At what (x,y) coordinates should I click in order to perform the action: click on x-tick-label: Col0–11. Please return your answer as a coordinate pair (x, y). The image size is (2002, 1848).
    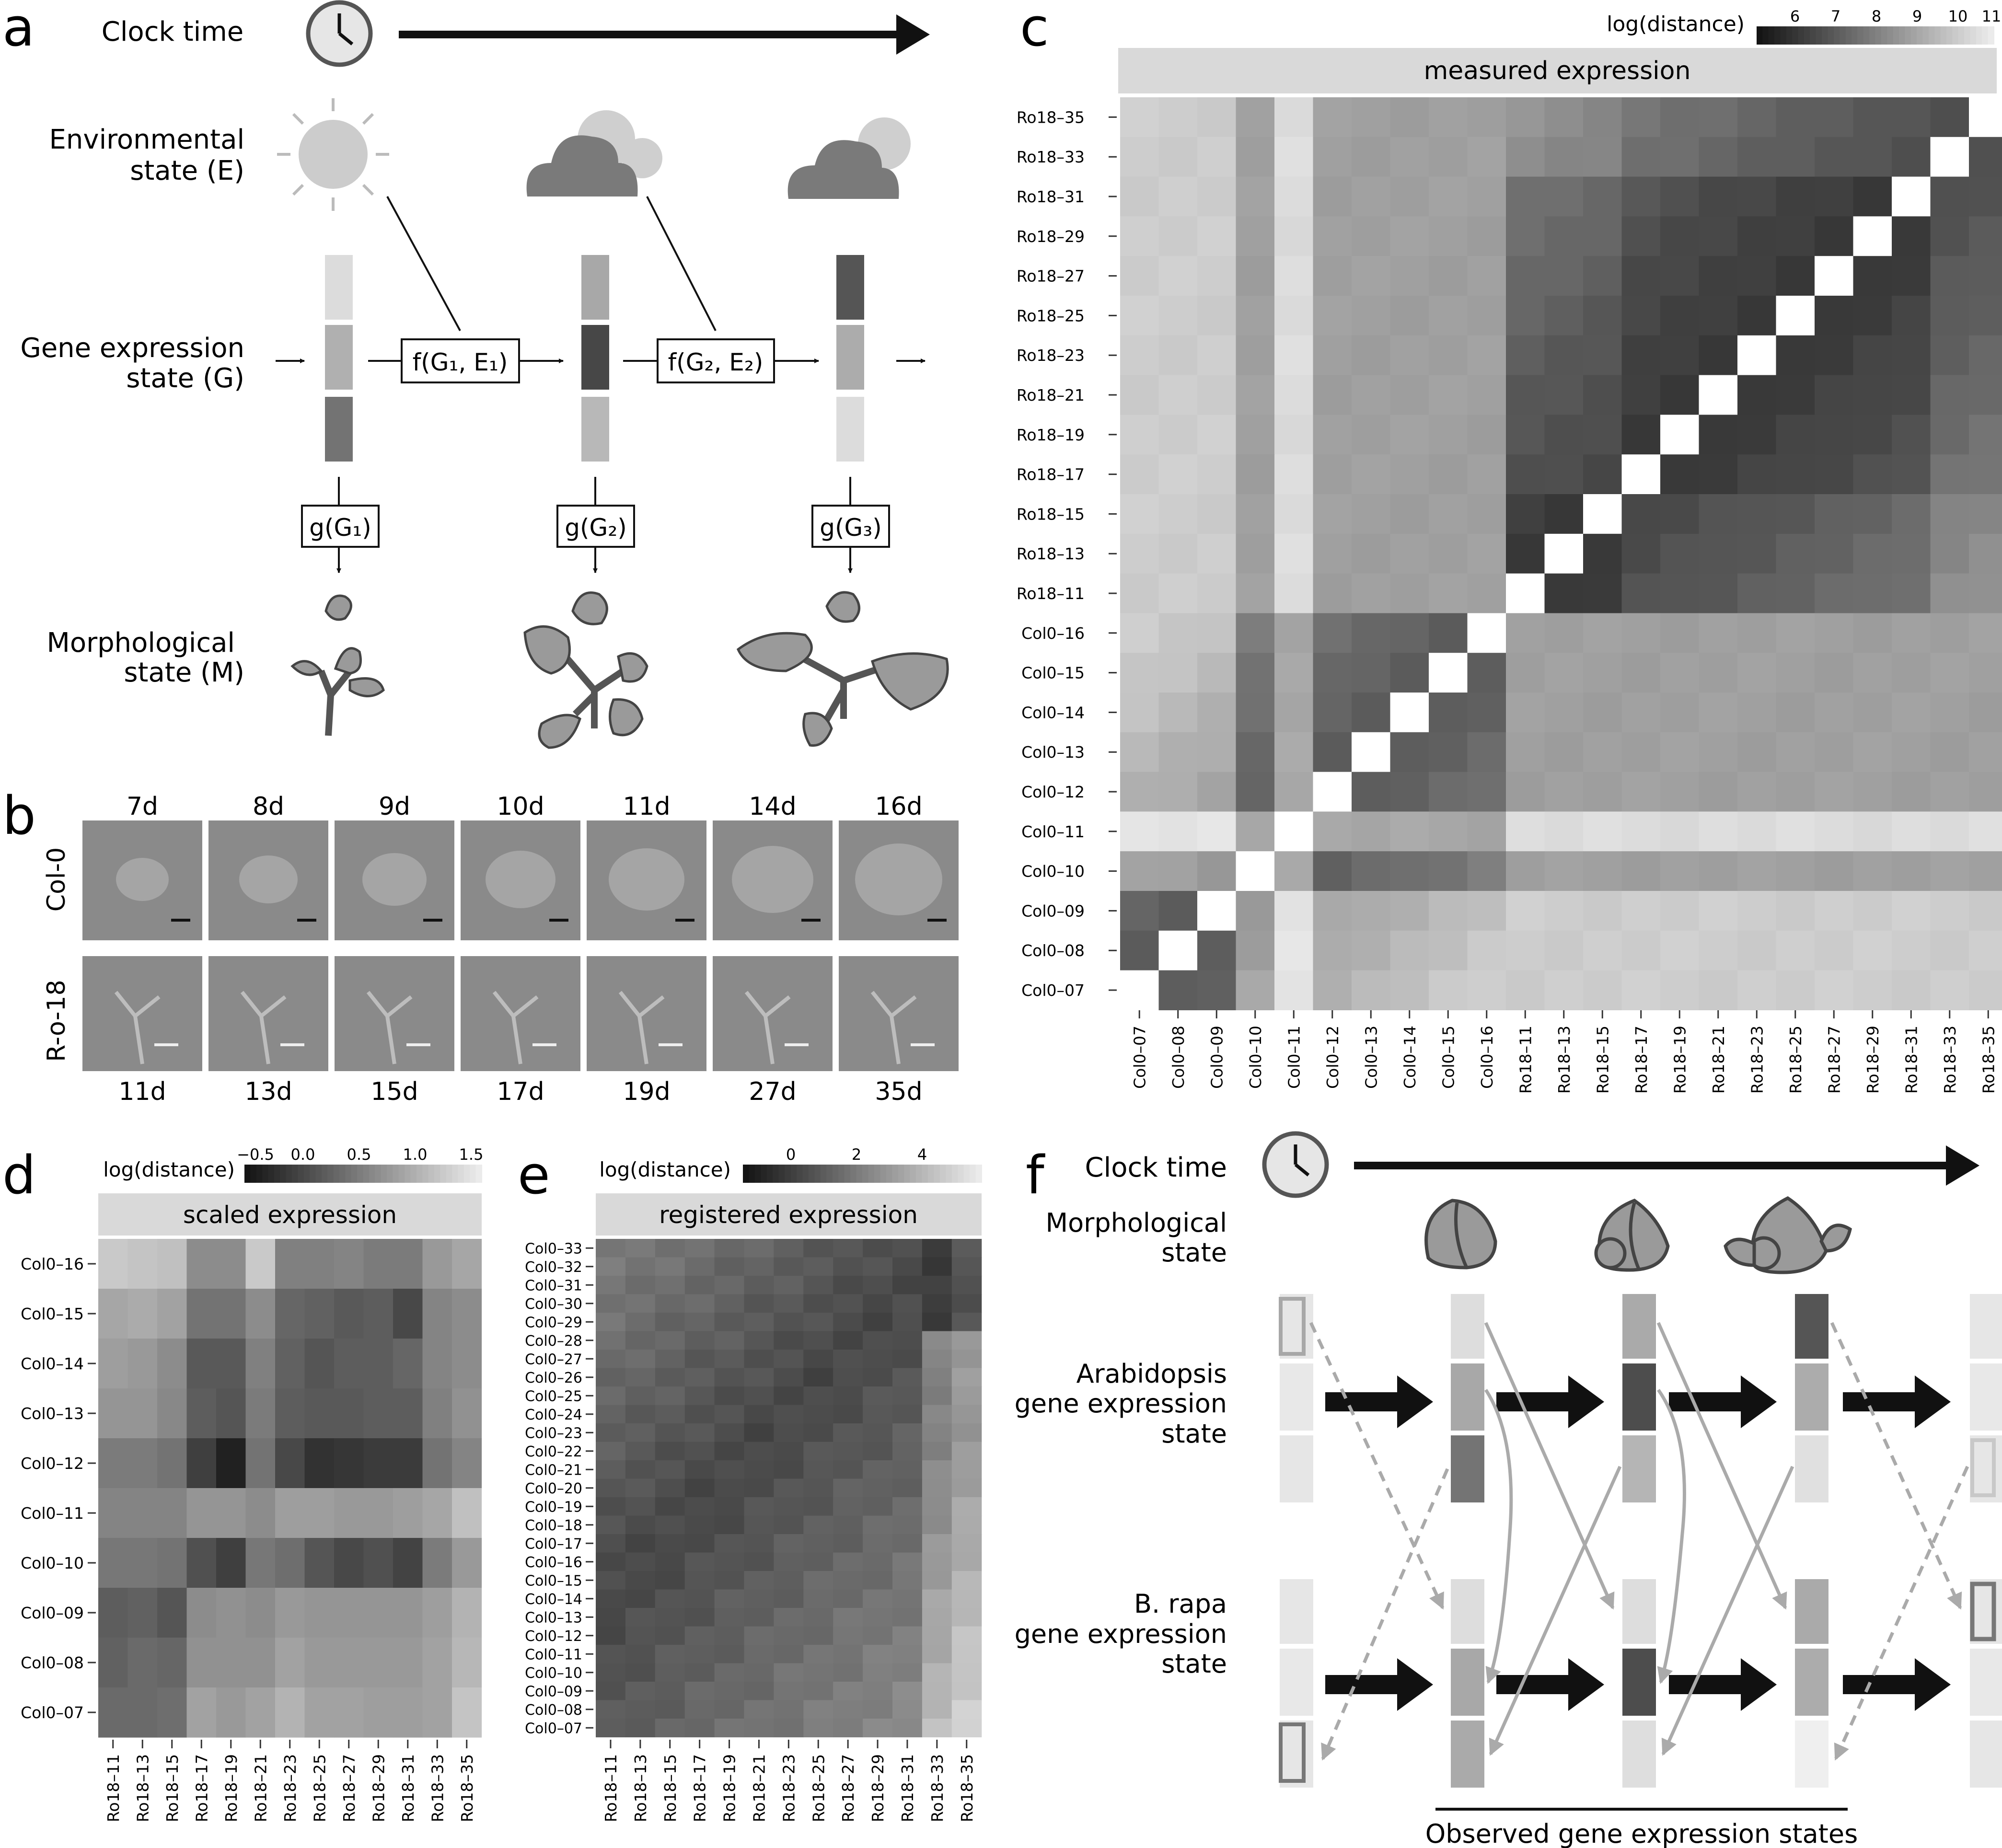
    Looking at the image, I should click on (1294, 1057).